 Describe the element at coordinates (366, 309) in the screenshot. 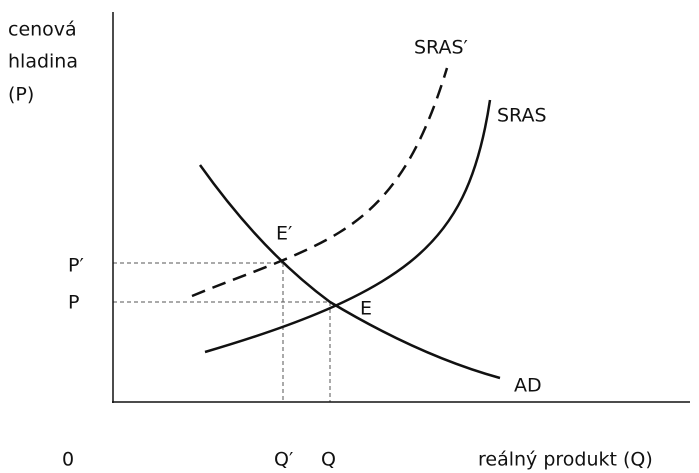

I see `point-label: E` at that location.